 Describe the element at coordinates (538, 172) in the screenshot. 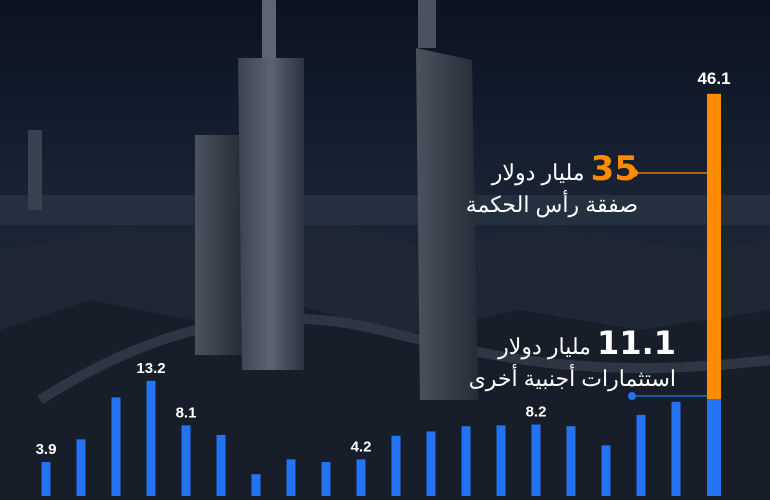

I see `orange-unit: مليار دولار` at that location.